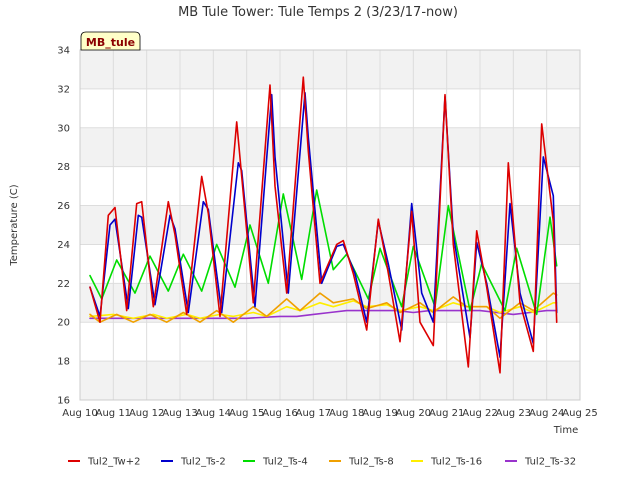  I want to click on legend-item: Tul2_Ts-16, so click(446, 462).